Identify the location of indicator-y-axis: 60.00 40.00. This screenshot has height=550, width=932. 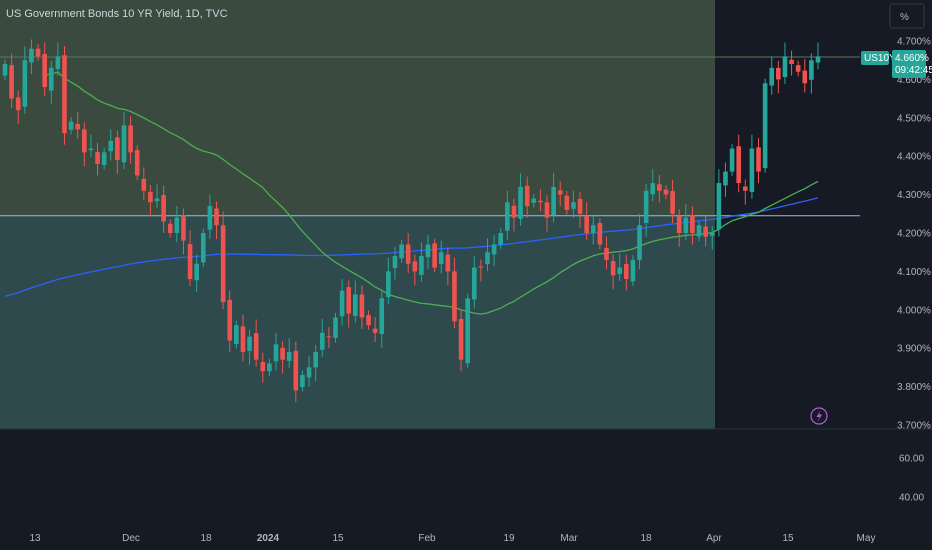
(911, 479).